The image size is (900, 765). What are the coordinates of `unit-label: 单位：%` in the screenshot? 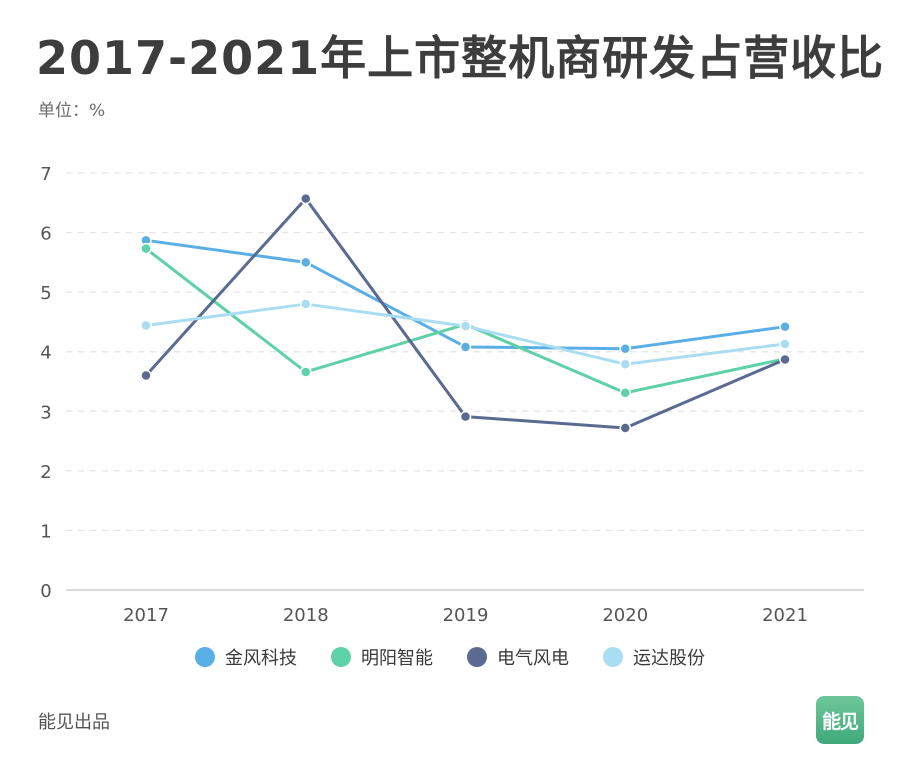 It's located at (72, 111).